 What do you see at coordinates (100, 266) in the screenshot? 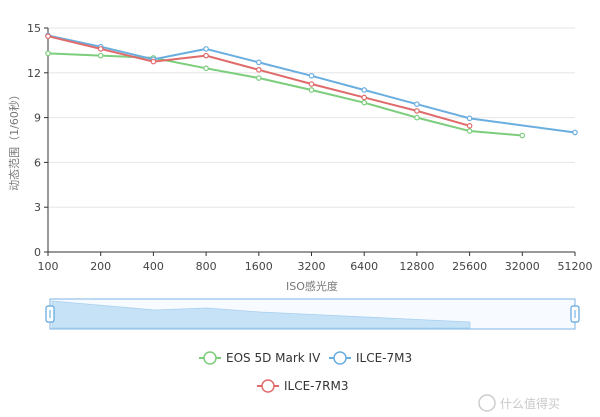
I see `x-tick-label-200: 200` at bounding box center [100, 266].